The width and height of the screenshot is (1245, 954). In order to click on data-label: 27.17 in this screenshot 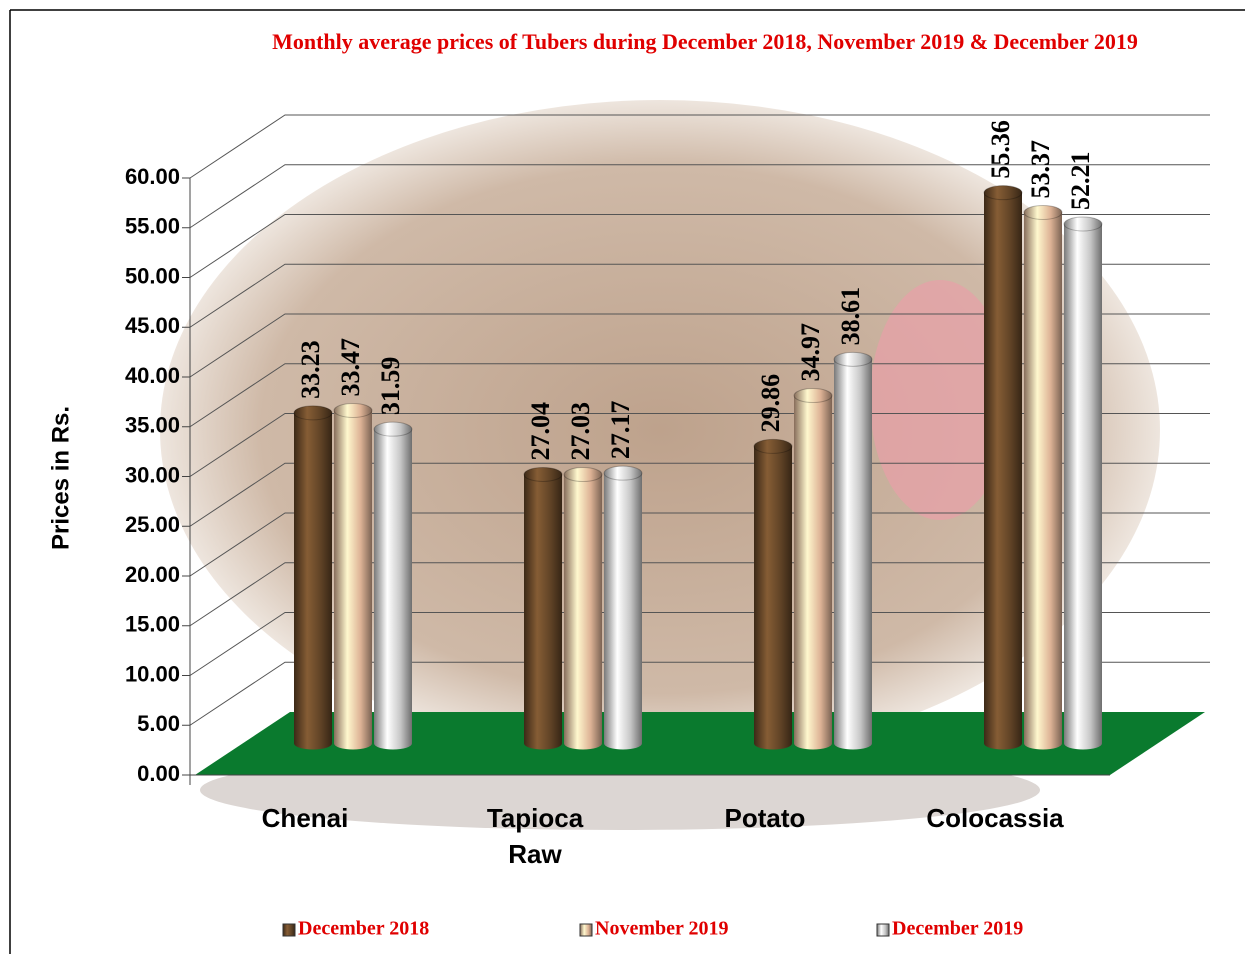, I will do `click(620, 430)`.